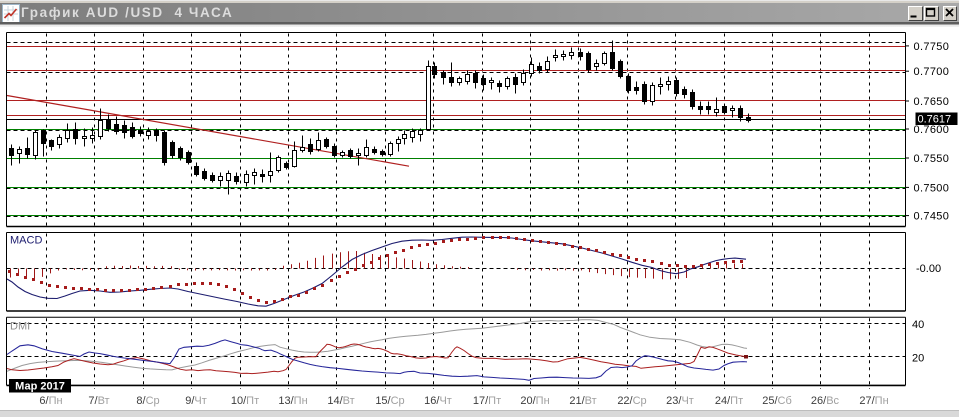  Describe the element at coordinates (245, 401) in the screenshot. I see `svg-text: 10/Пт` at that location.